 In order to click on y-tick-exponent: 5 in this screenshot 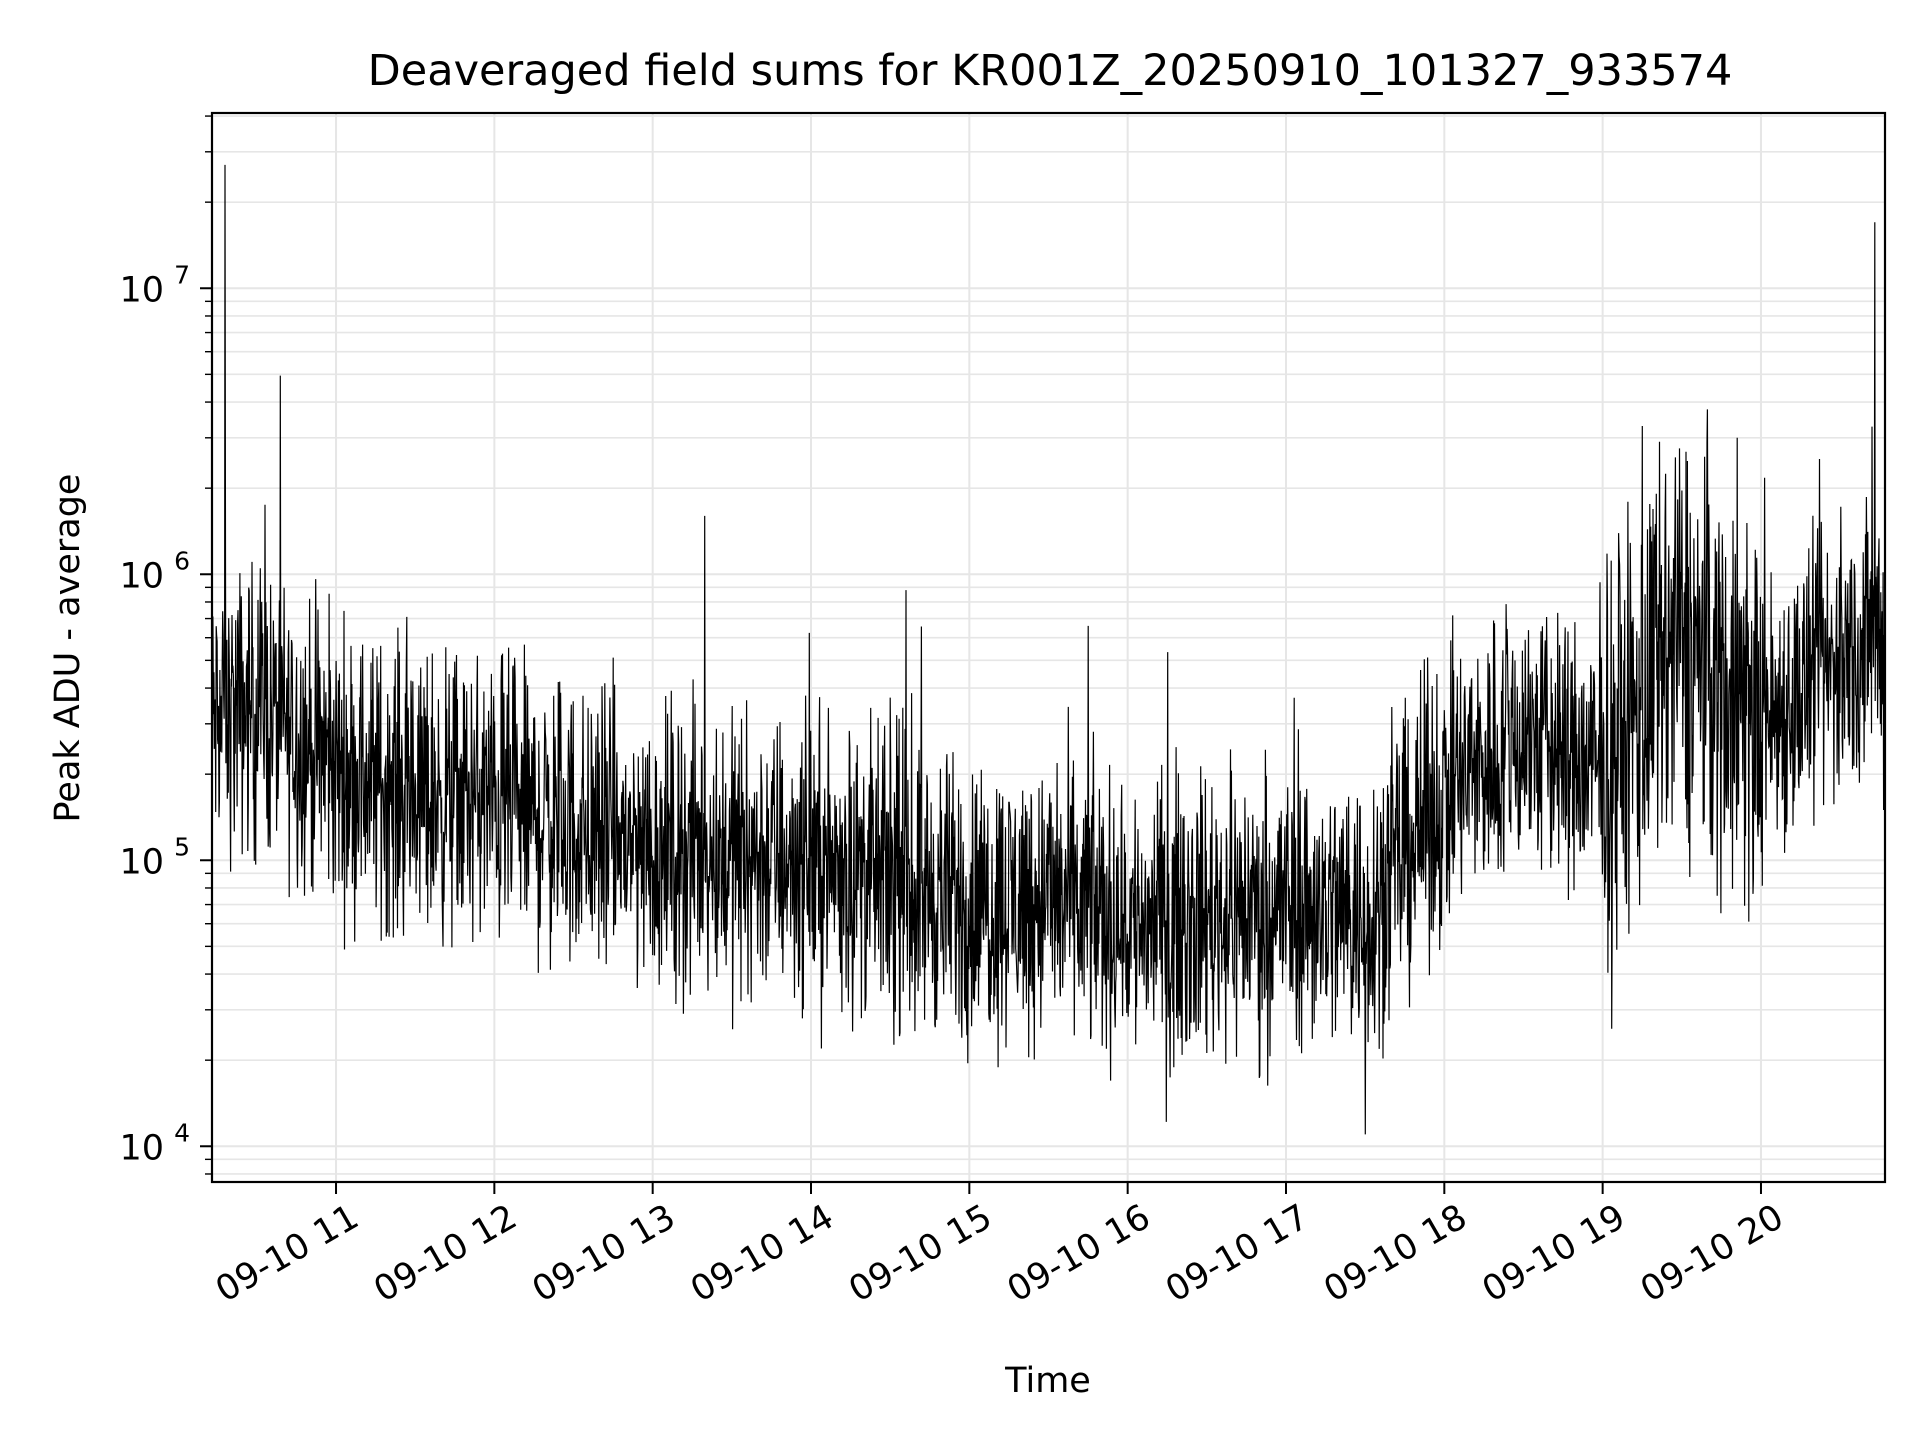, I will do `click(182, 846)`.